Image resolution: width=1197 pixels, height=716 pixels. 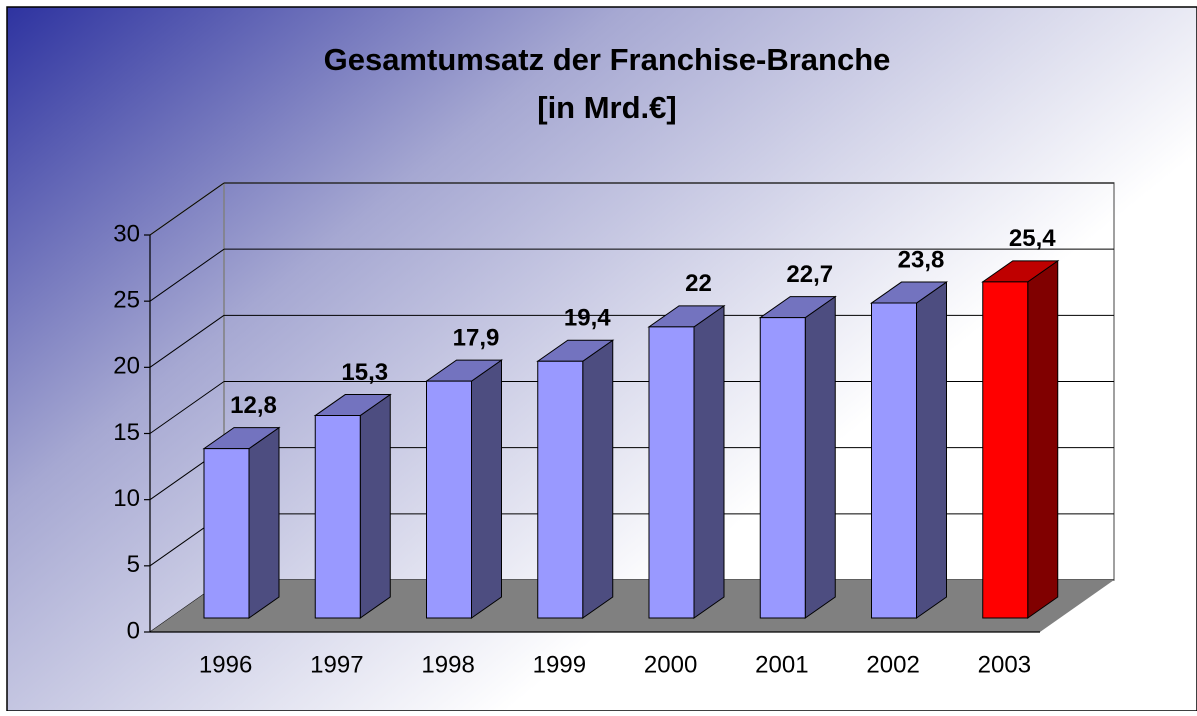 What do you see at coordinates (892, 664) in the screenshot?
I see `x-tick-label: 2002` at bounding box center [892, 664].